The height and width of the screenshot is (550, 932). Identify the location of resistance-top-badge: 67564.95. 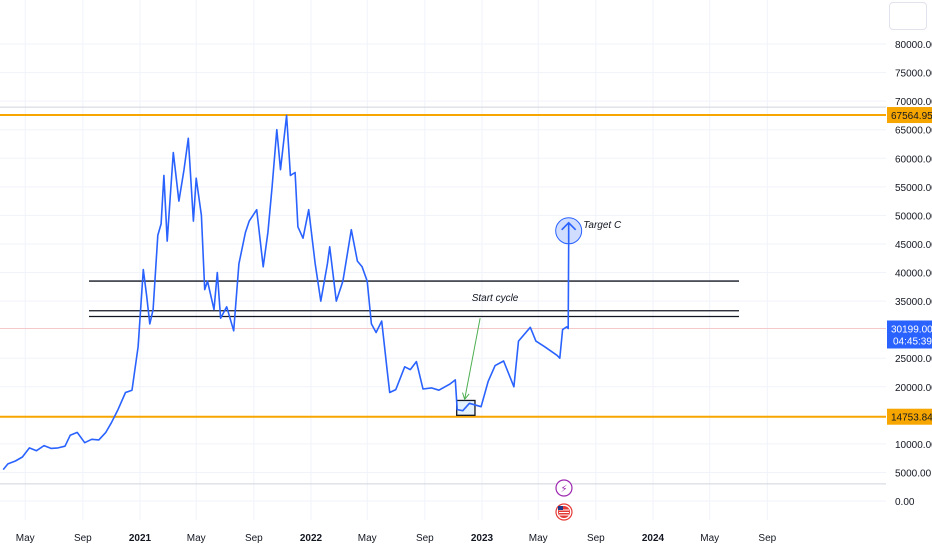
(909, 115).